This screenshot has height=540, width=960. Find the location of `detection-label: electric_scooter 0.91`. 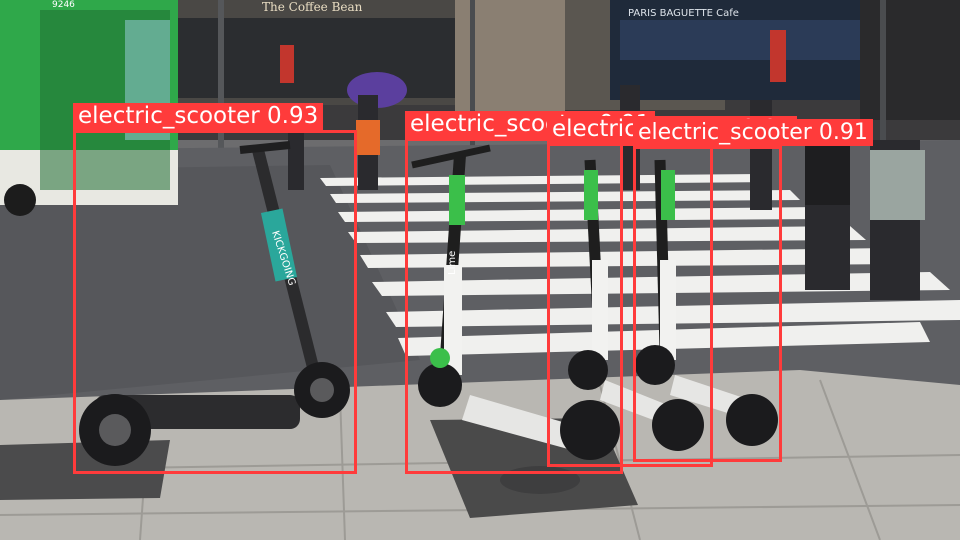

detection-label: electric_scooter 0.91 is located at coordinates (753, 132).